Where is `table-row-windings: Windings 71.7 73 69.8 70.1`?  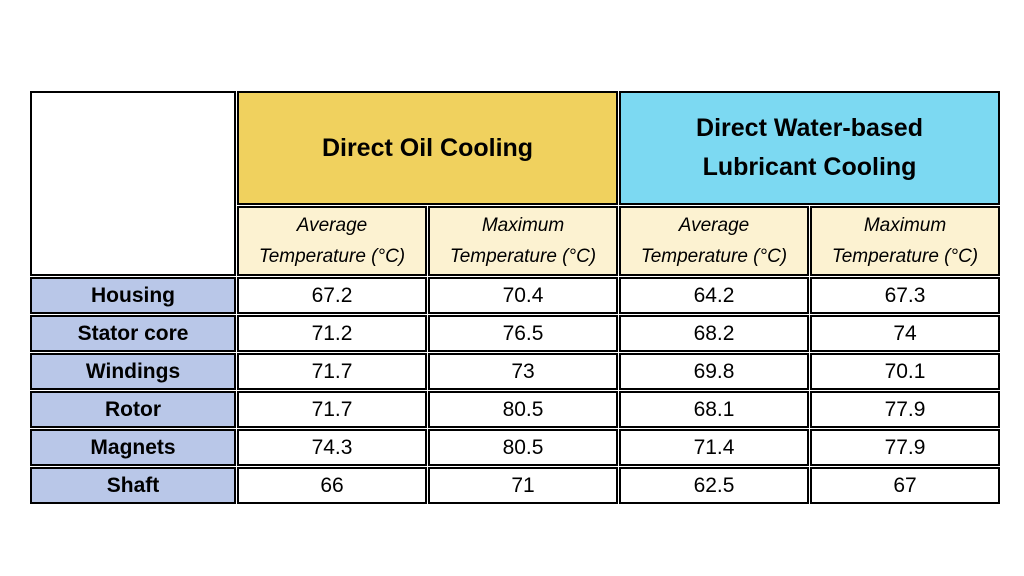 table-row-windings: Windings 71.7 73 69.8 70.1 is located at coordinates (515, 371).